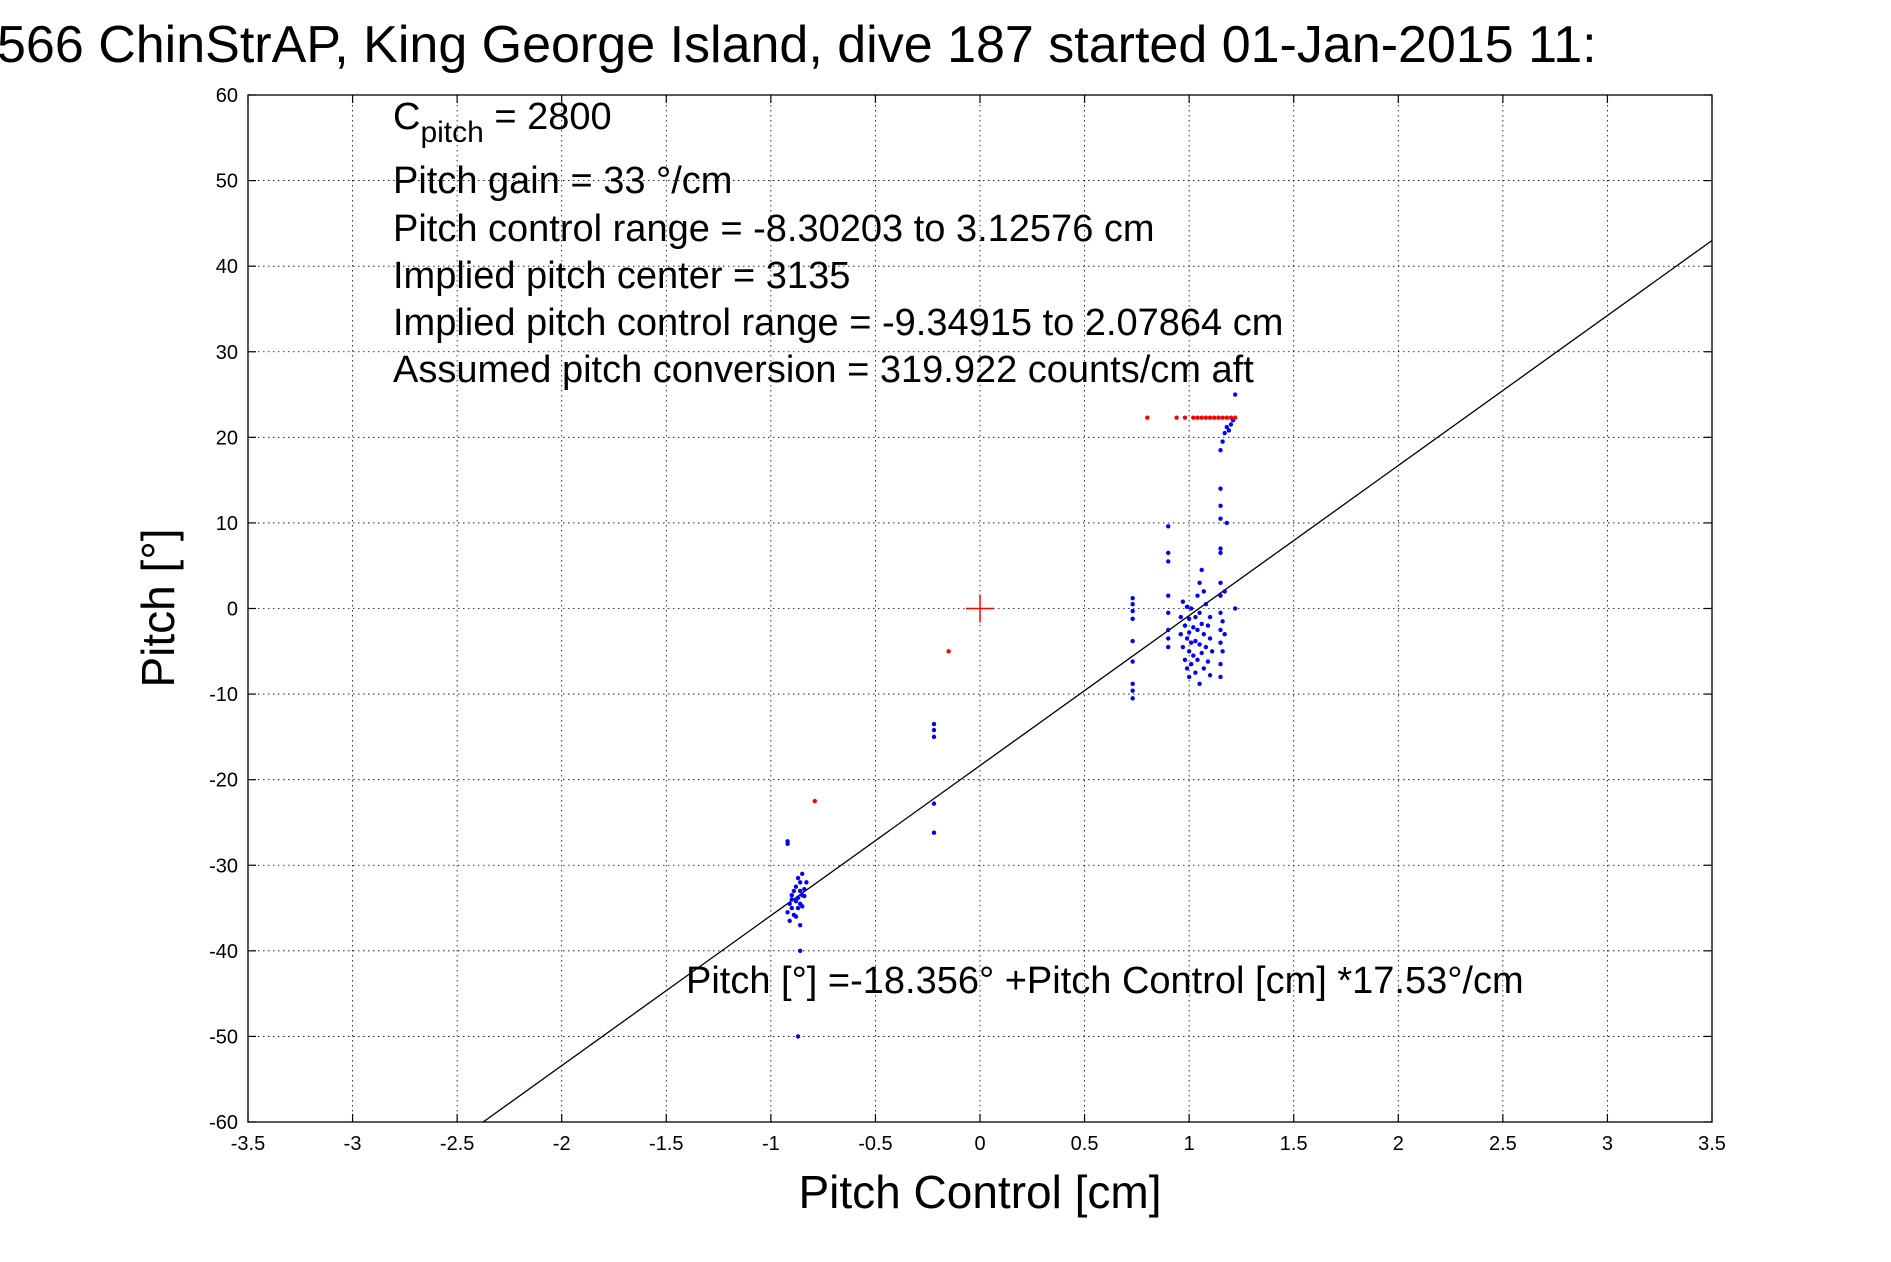 This screenshot has width=1891, height=1262. What do you see at coordinates (223, 866) in the screenshot?
I see `y-tick-label: -30` at bounding box center [223, 866].